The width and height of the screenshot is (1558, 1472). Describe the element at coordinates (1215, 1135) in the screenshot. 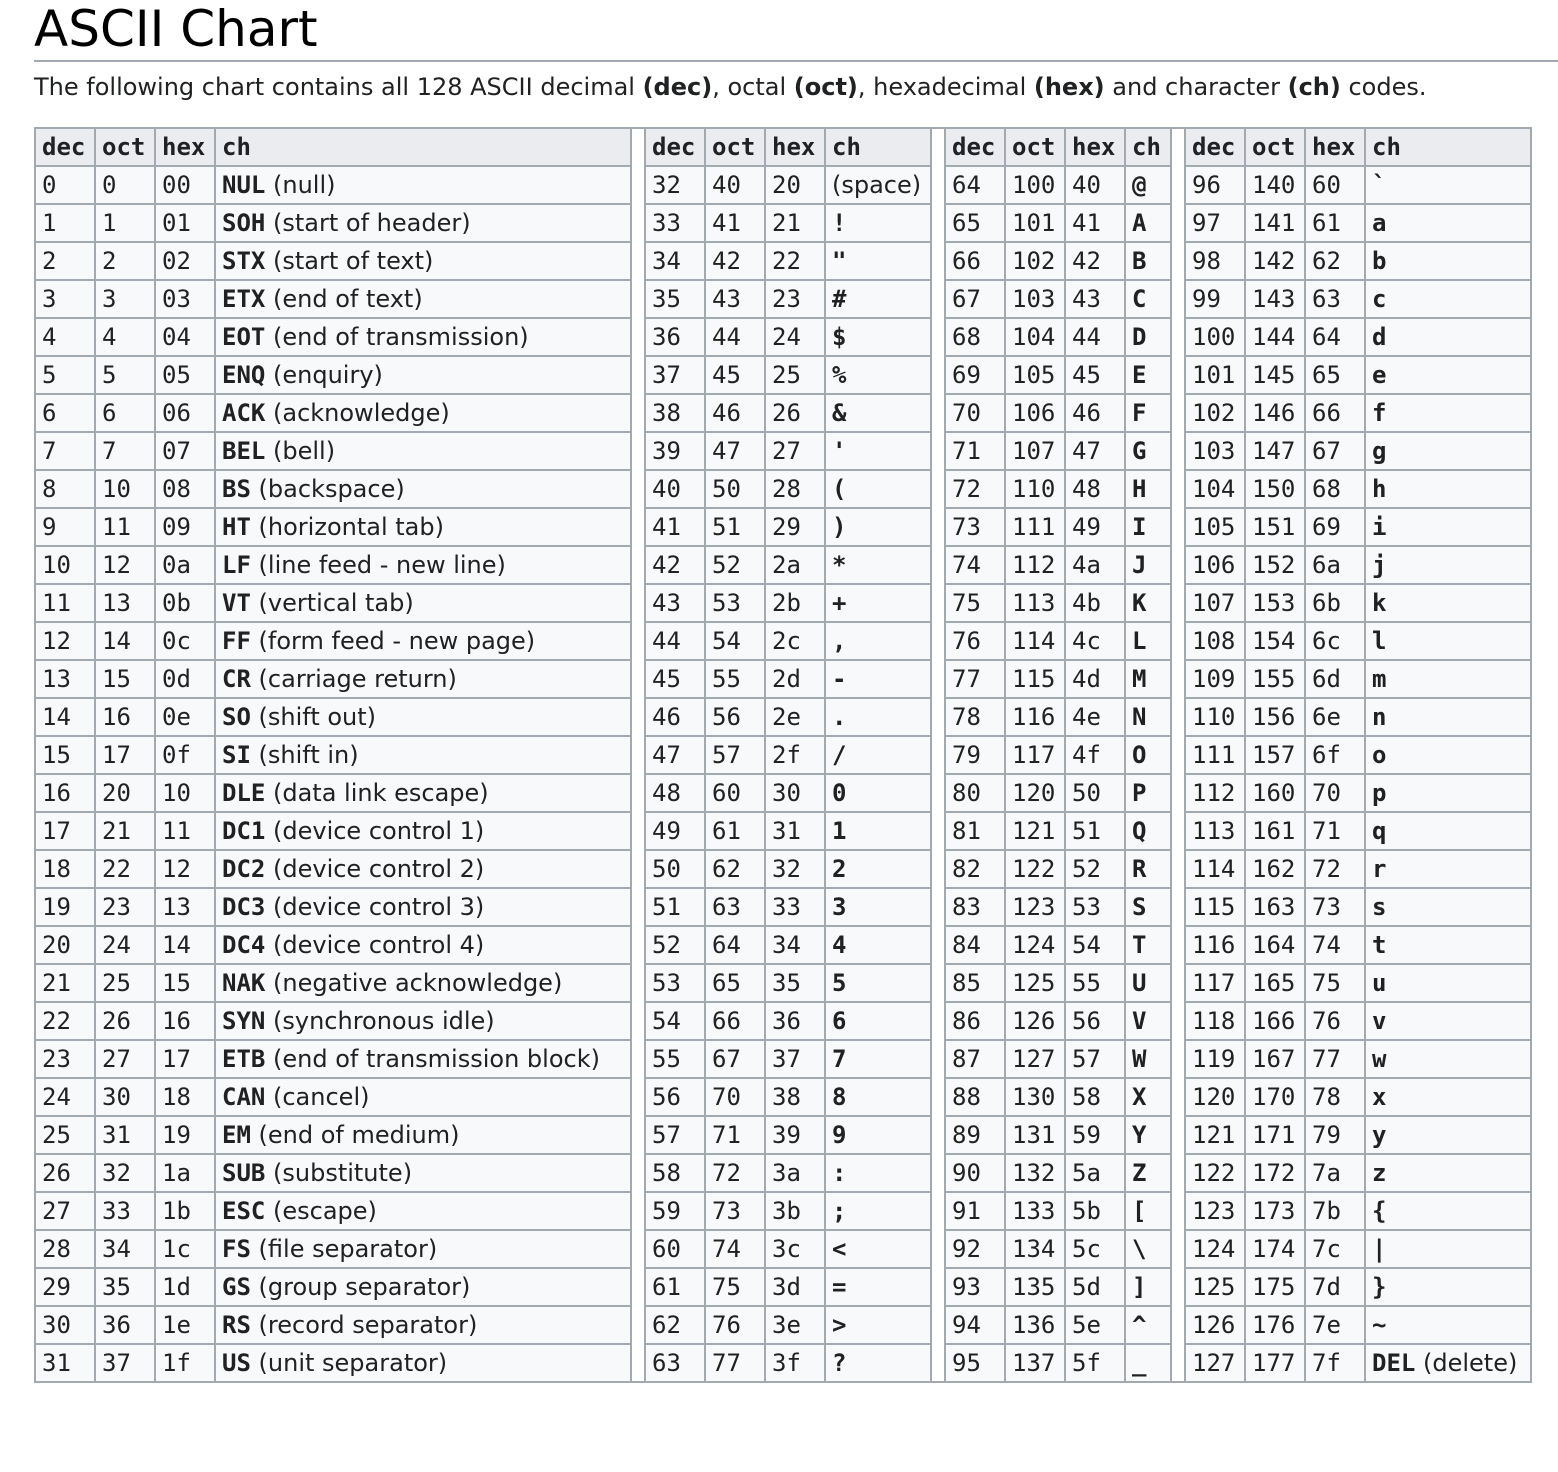

I see `dec-cell: 121` at that location.